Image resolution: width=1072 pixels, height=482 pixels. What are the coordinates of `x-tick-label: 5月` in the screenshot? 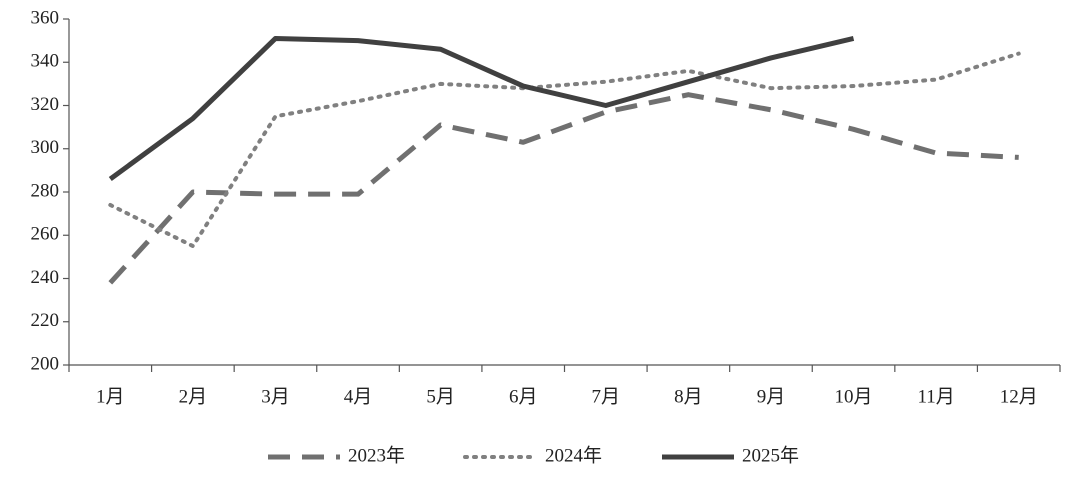 It's located at (440, 396).